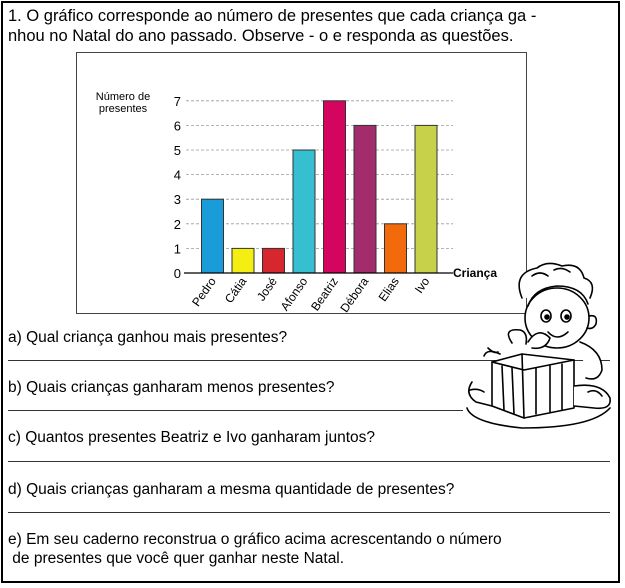 The image size is (625, 588). Describe the element at coordinates (204, 291) in the screenshot. I see `x-tick-label: Pedro` at that location.